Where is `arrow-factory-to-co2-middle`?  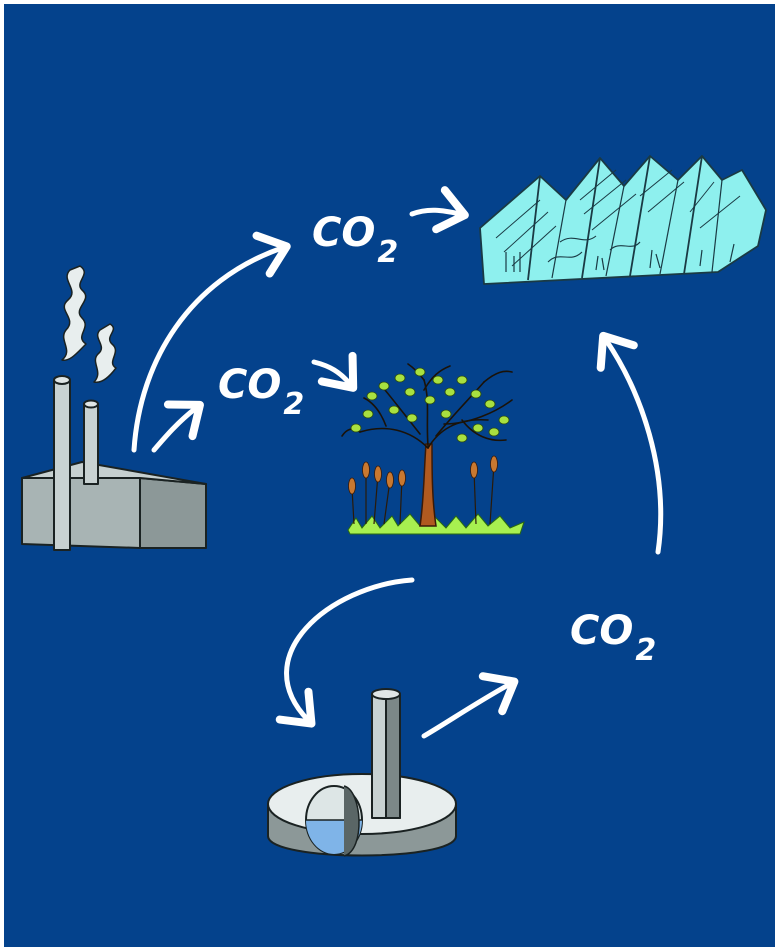
arrow-factory-to-co2-middle is located at coordinates (177, 426).